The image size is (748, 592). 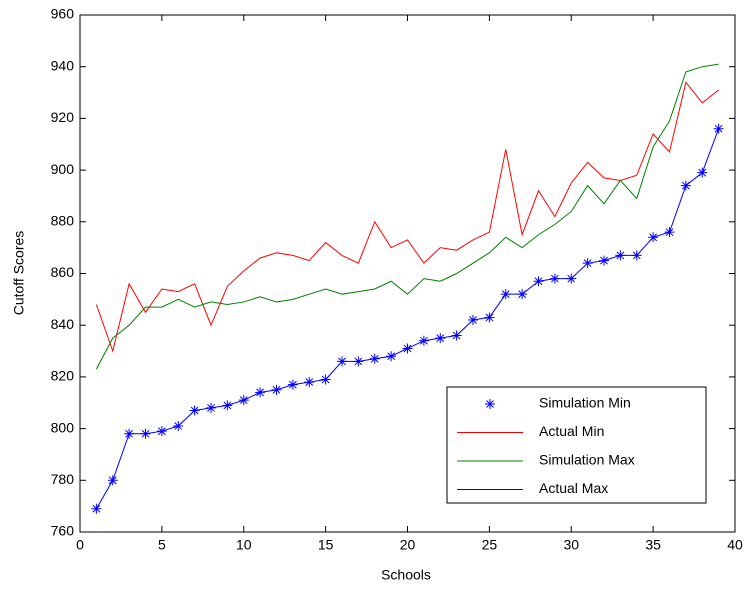 What do you see at coordinates (63, 169) in the screenshot?
I see `y-tick-label: 900` at bounding box center [63, 169].